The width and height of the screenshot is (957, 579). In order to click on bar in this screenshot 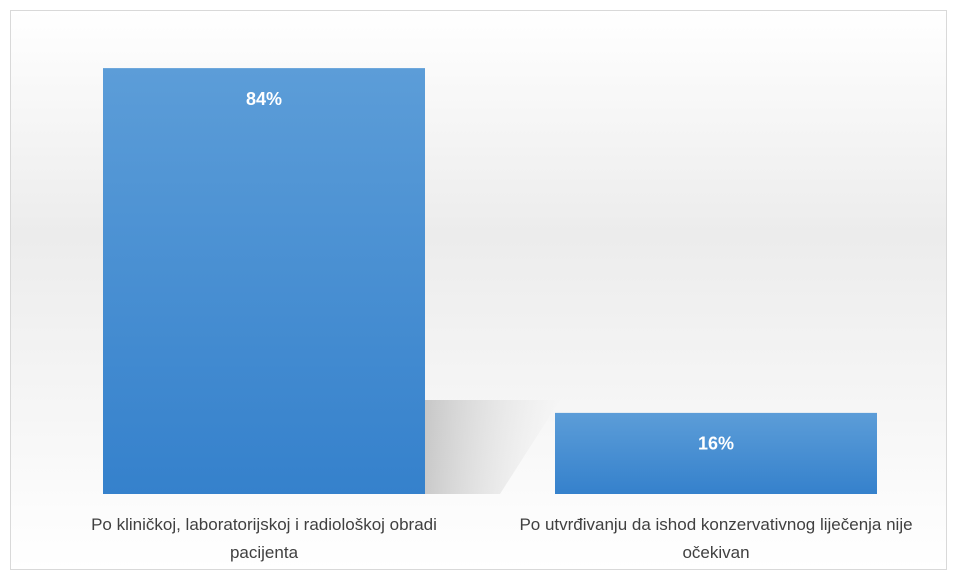, I will do `click(716, 453)`.